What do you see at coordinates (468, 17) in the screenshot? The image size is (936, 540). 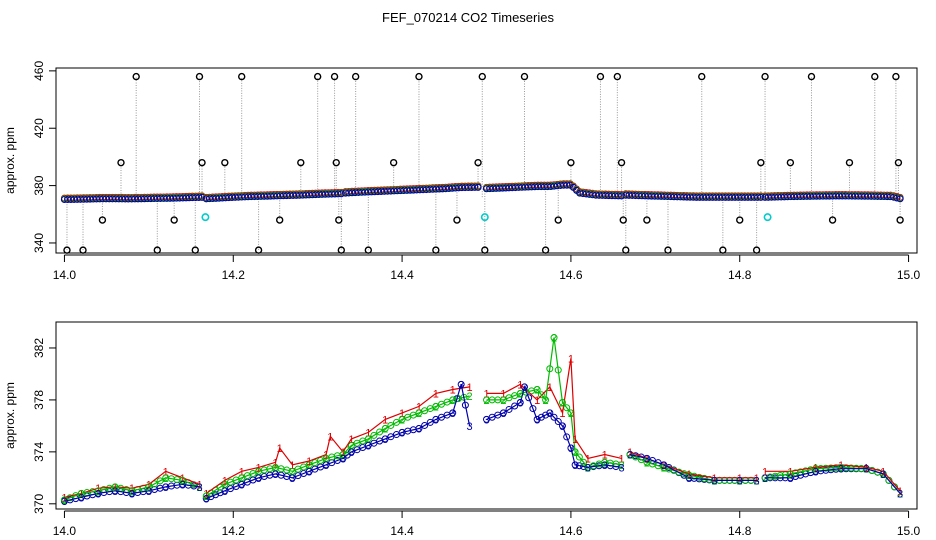 I see `figure-title: FEF_070214 CO2 Timeseries` at bounding box center [468, 17].